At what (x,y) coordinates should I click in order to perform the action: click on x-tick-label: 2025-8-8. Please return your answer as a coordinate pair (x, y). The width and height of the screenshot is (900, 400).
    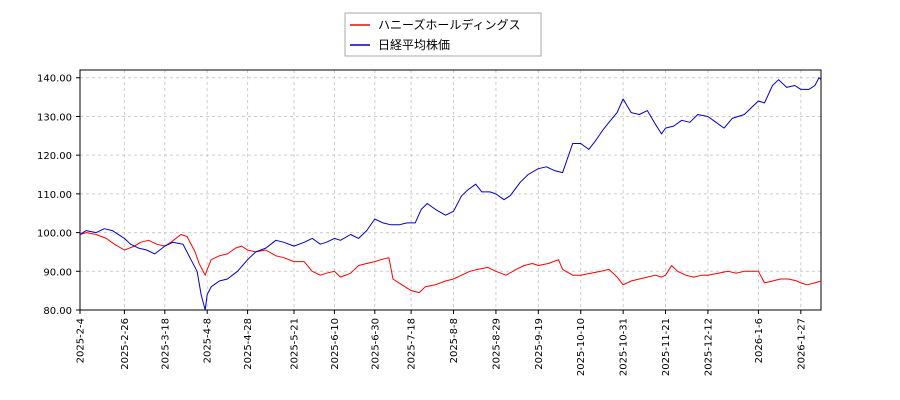
    Looking at the image, I should click on (454, 340).